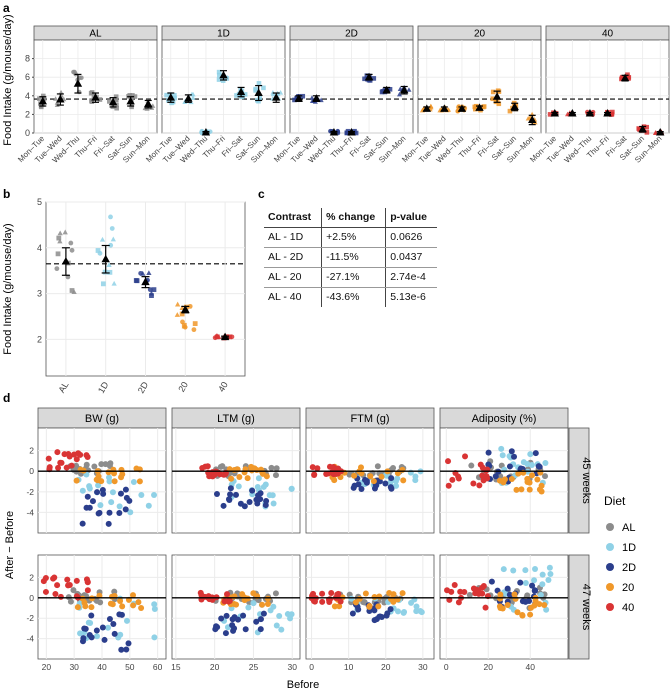  I want to click on x-tick-label: 60, so click(158, 667).